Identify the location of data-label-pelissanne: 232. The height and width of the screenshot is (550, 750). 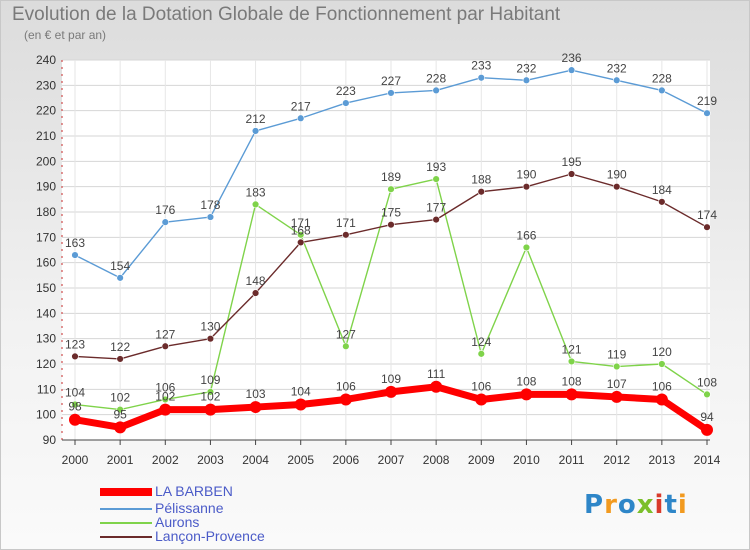
(617, 68).